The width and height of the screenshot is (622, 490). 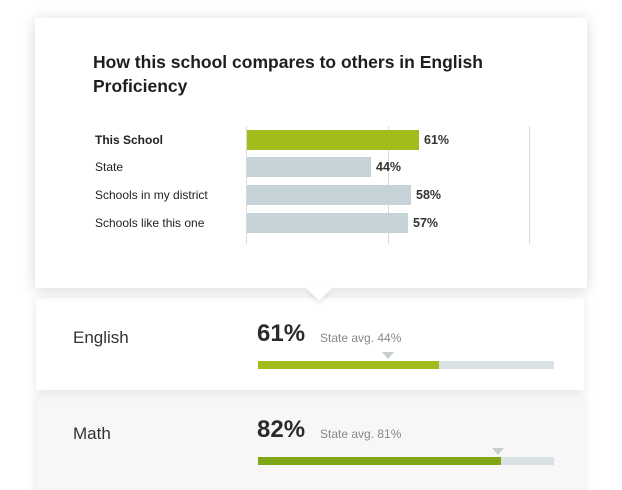 I want to click on subject-name: Math, so click(x=92, y=433).